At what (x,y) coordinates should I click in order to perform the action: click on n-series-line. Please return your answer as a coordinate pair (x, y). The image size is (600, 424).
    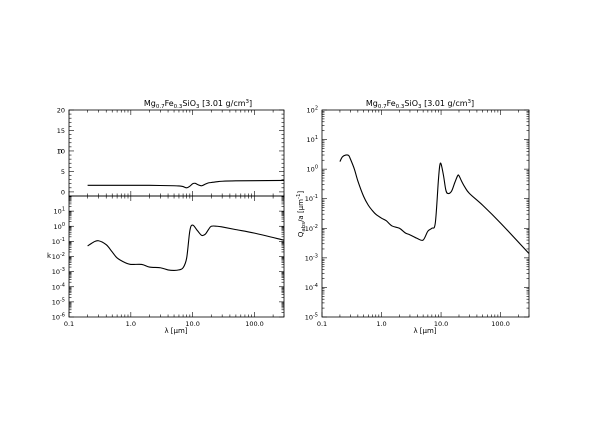
    Looking at the image, I should click on (186, 184).